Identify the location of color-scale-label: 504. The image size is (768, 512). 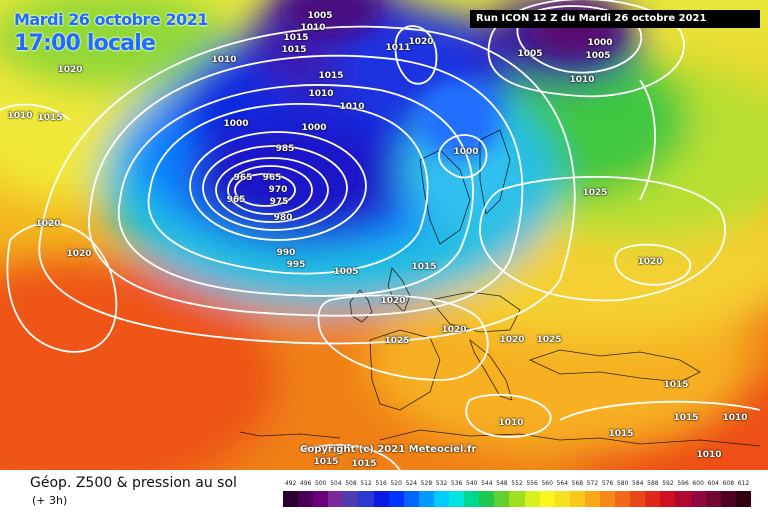
(336, 483).